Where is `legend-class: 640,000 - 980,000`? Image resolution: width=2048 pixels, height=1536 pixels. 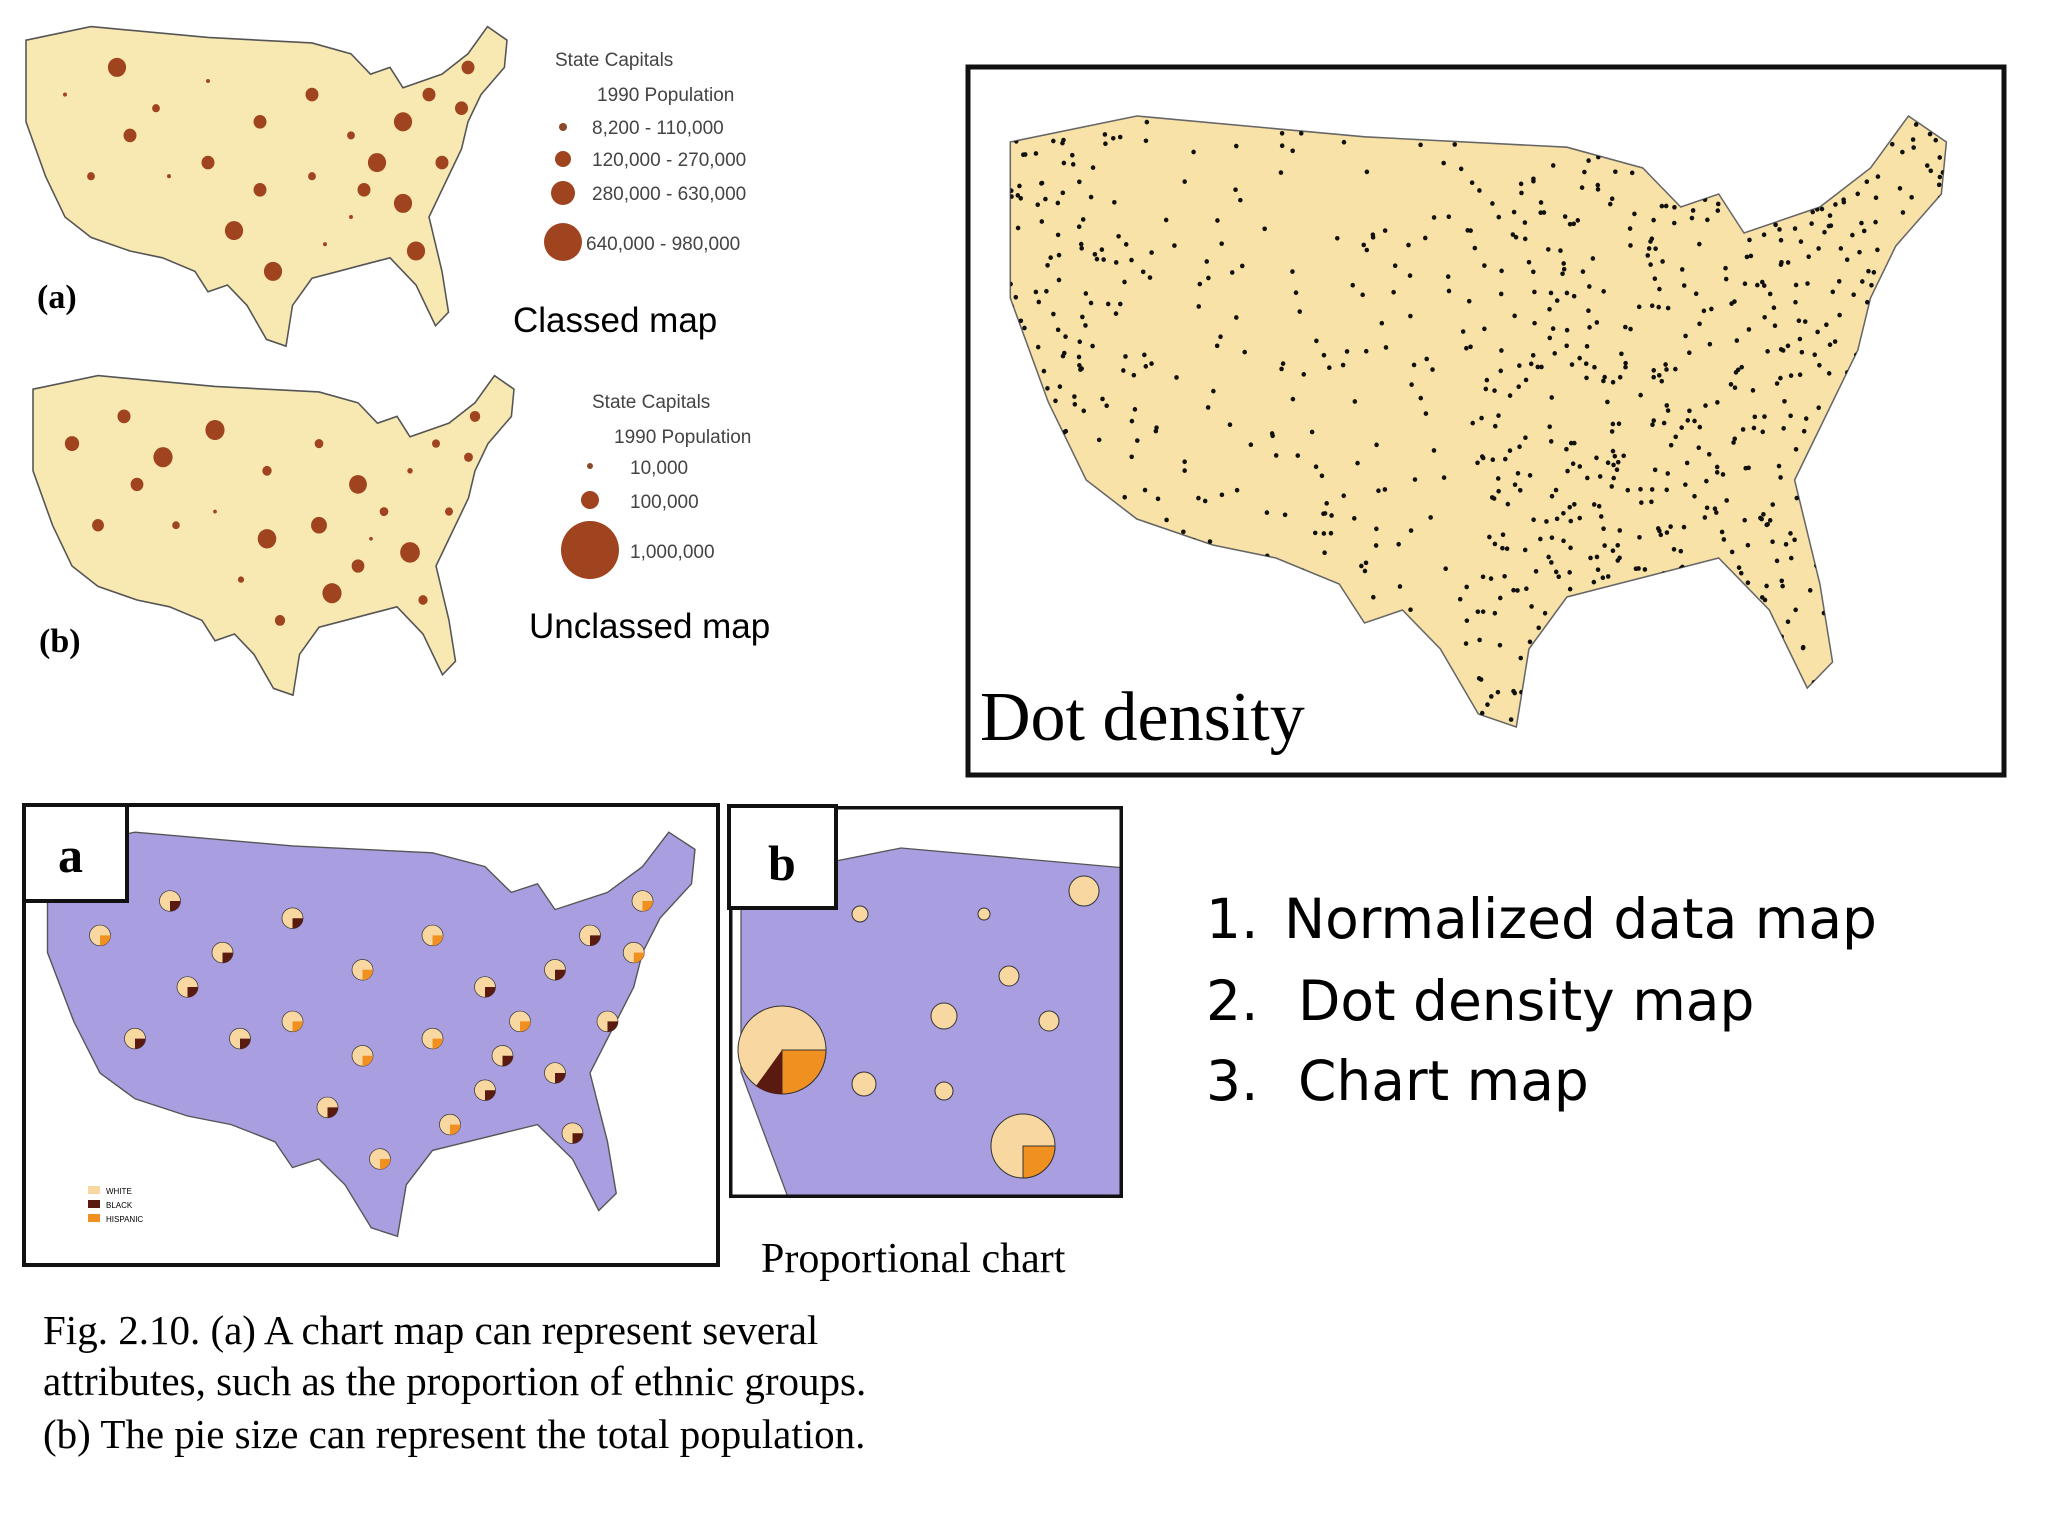 legend-class: 640,000 - 980,000 is located at coordinates (663, 244).